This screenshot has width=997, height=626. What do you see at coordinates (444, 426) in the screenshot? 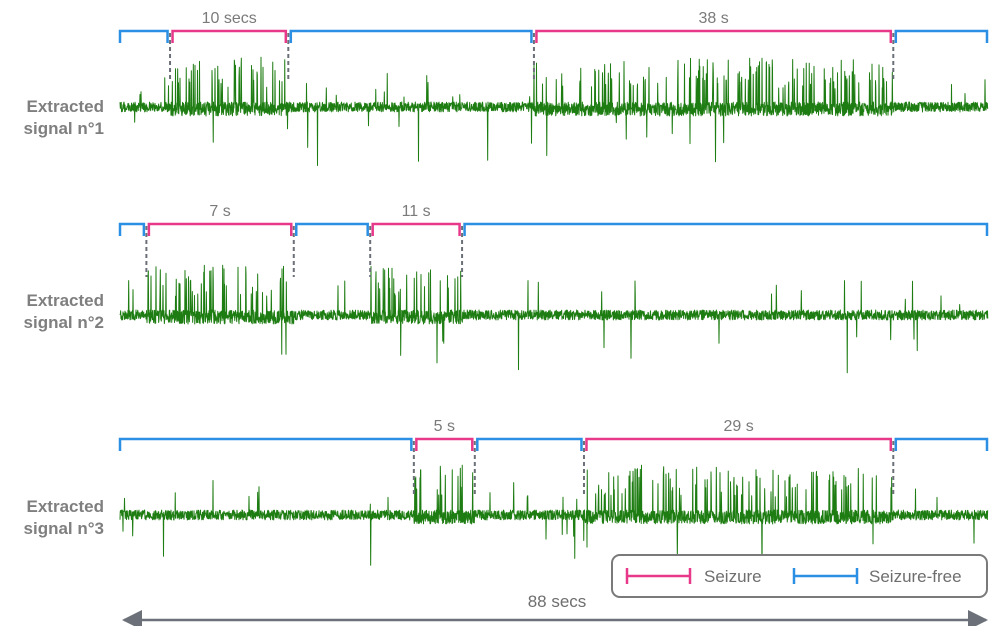
I see `signal-3-seizure-duration-label: 5 s` at bounding box center [444, 426].